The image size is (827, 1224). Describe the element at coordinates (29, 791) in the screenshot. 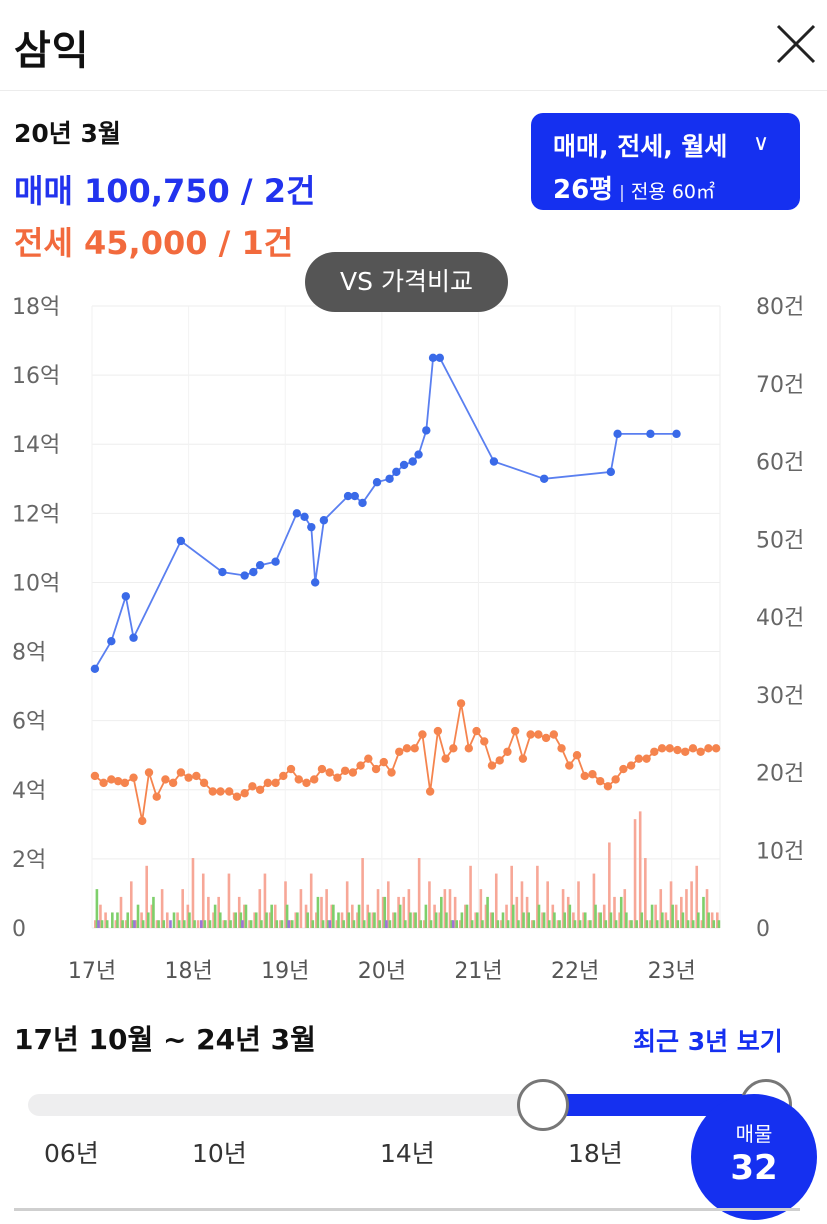

I see `y-left-tick-label: 4억` at that location.